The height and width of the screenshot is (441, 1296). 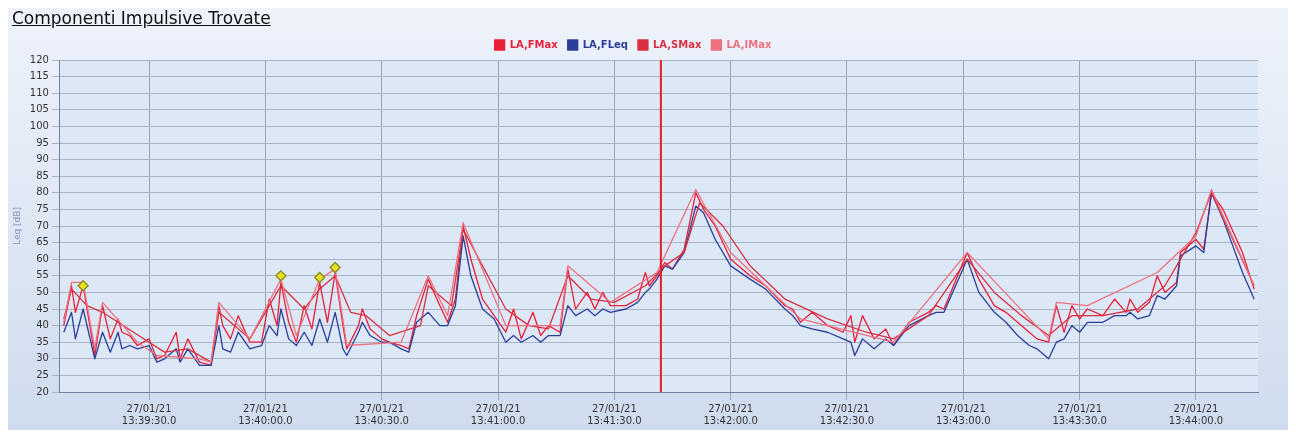 I want to click on x-tick-label: 27/01/21 13:44:00.0, so click(x=1196, y=414).